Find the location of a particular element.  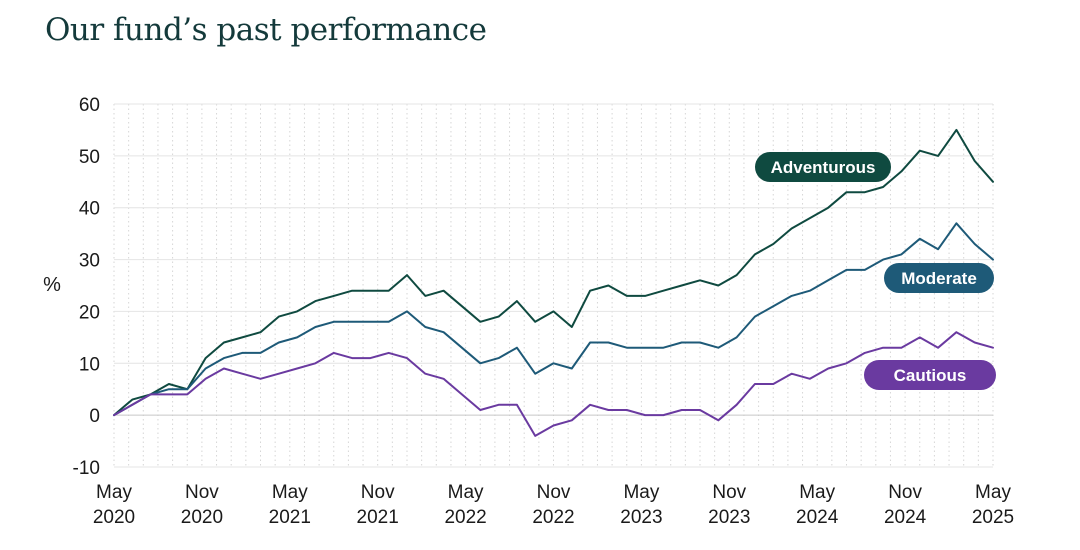

y-tick-label: -10 is located at coordinates (86, 468).